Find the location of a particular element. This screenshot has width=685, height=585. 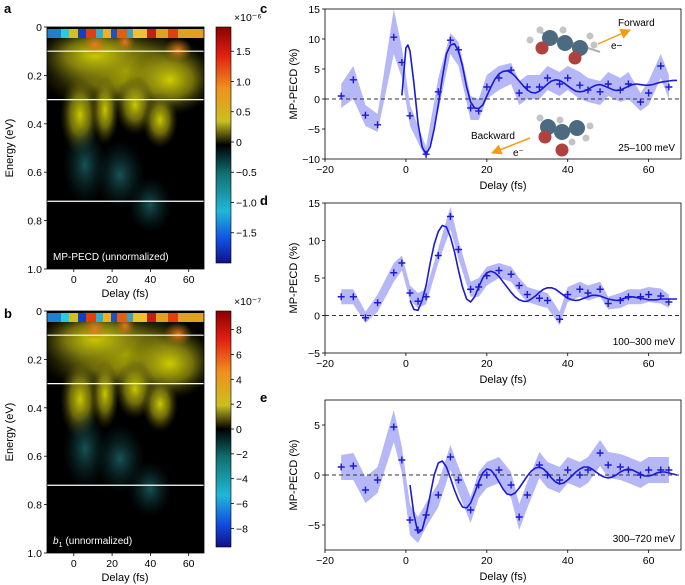

chart-c-frame is located at coordinates (503, 84).